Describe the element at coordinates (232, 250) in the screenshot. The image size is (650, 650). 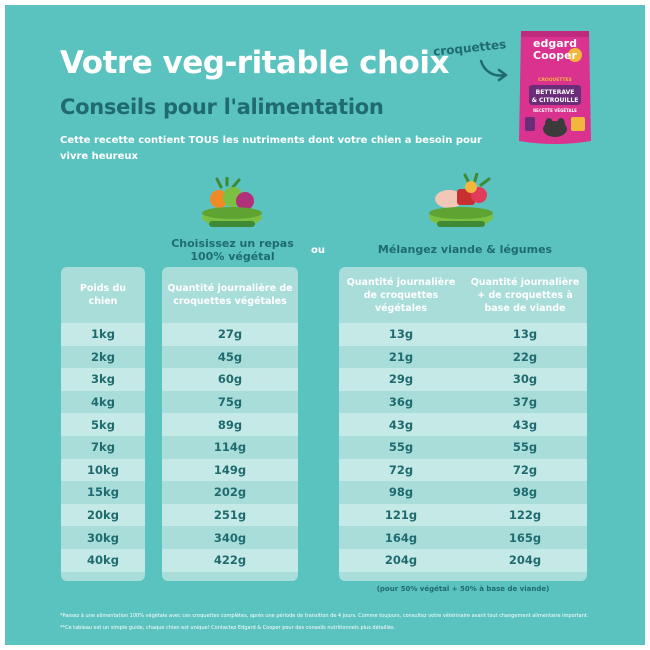
I see `option-vegetal-title: Choisissez un repas 100% végétal` at that location.